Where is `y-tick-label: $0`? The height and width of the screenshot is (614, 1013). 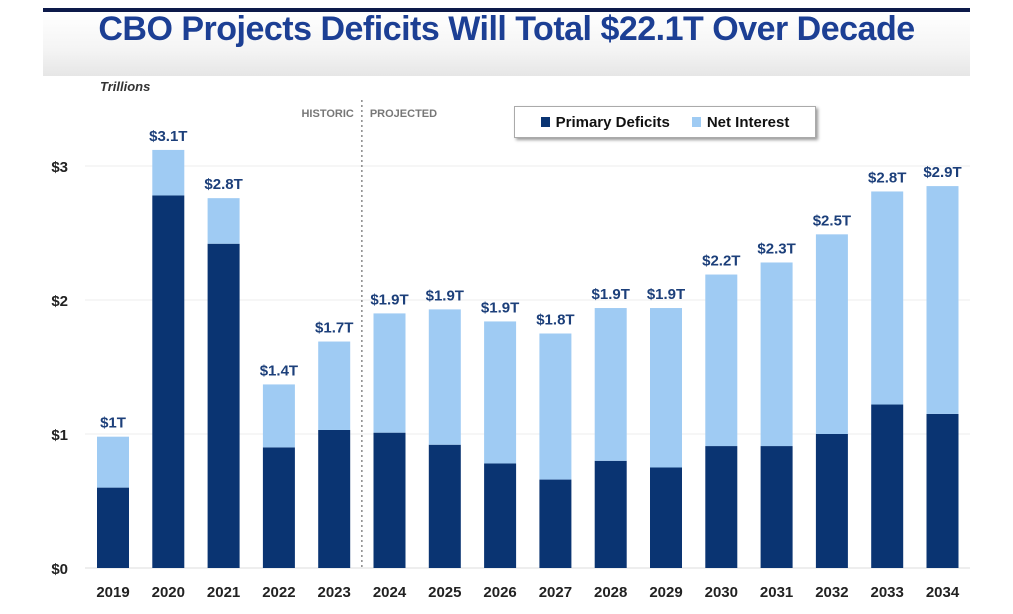 y-tick-label: $0 is located at coordinates (59, 569).